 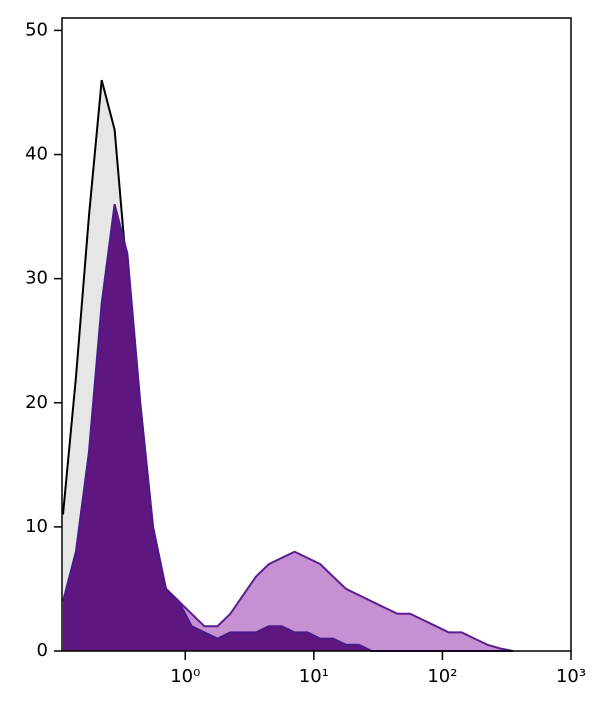 What do you see at coordinates (36, 29) in the screenshot?
I see `y-tick-label: 50` at bounding box center [36, 29].